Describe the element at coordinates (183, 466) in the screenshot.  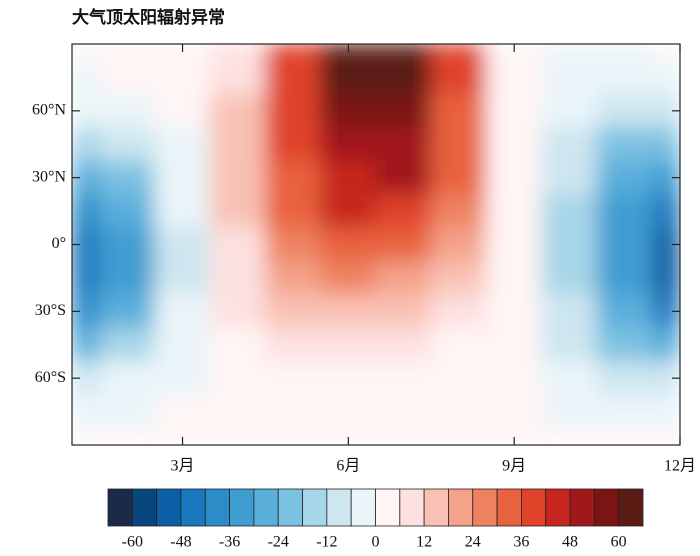
I see `x-tick-label: 3月` at that location.